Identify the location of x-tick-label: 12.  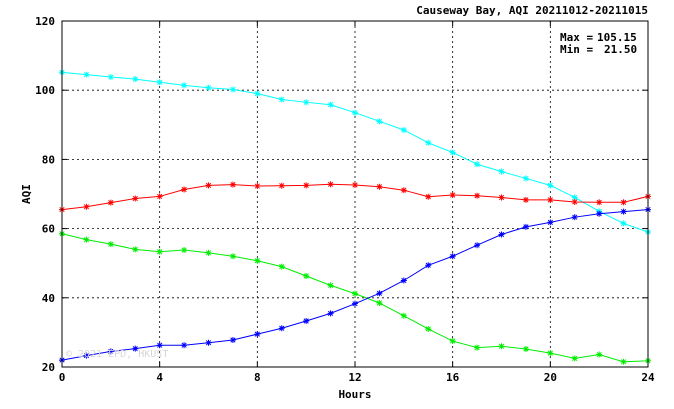
(354, 377).